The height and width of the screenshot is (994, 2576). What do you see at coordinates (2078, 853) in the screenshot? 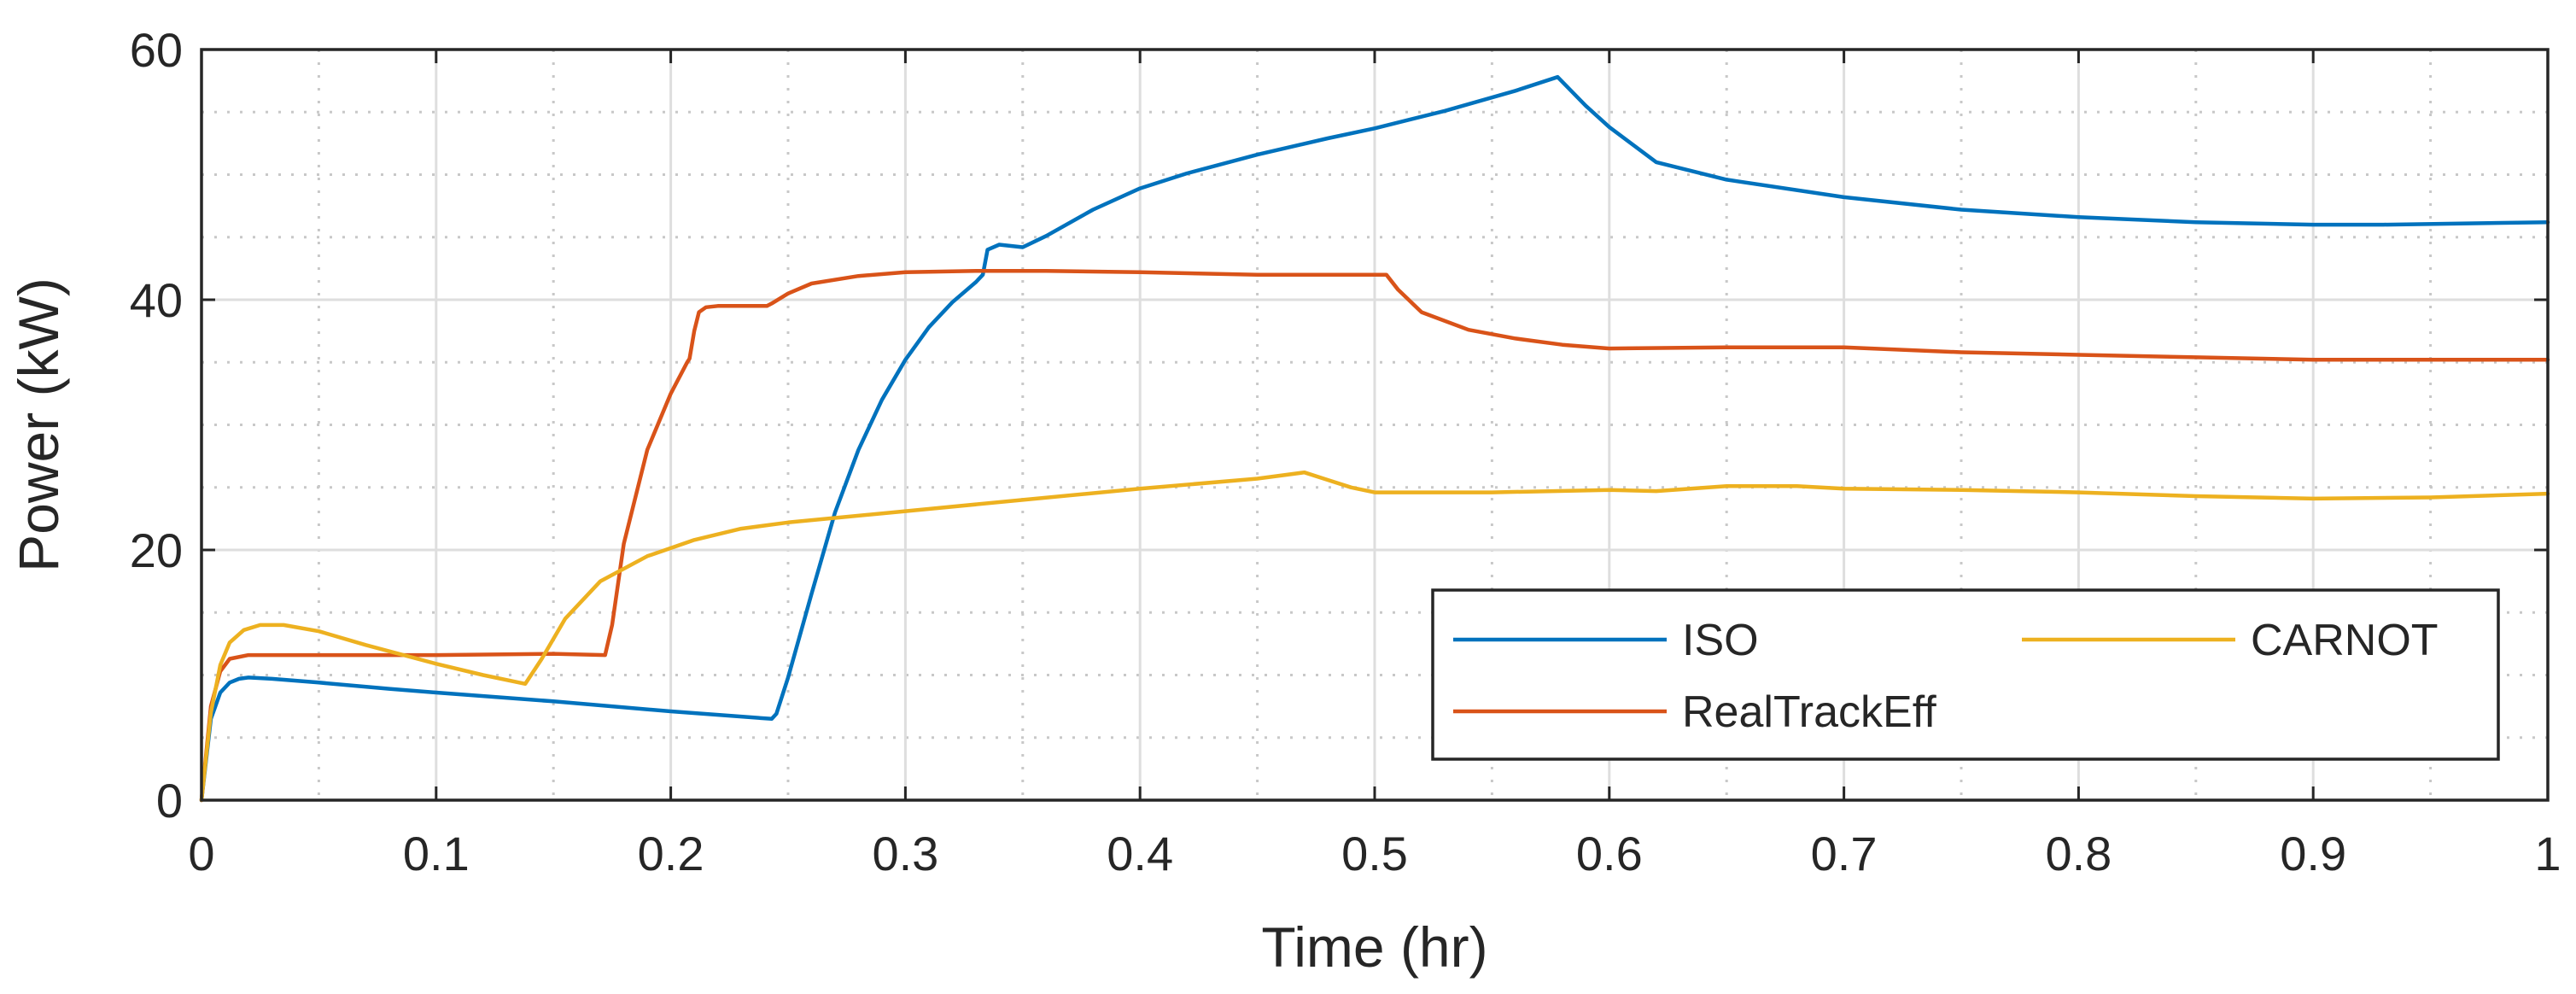
I see `x-tick-label: 0.8` at bounding box center [2078, 853].